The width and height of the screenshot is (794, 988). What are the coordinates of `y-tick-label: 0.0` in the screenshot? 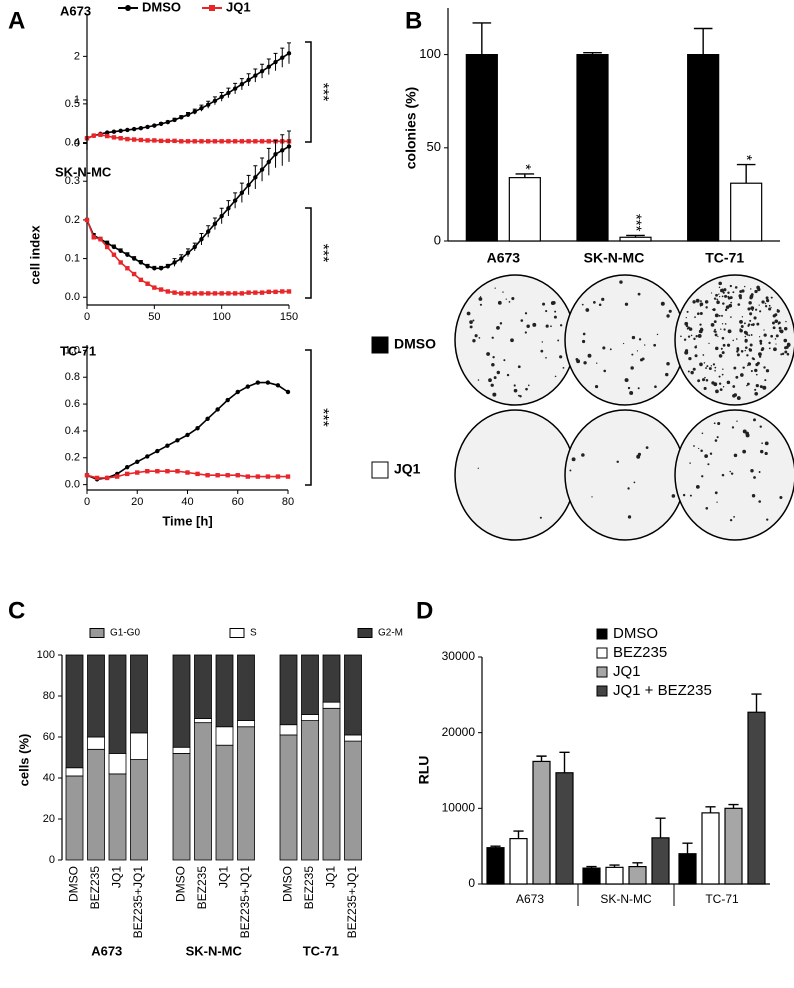 It's located at (72, 297).